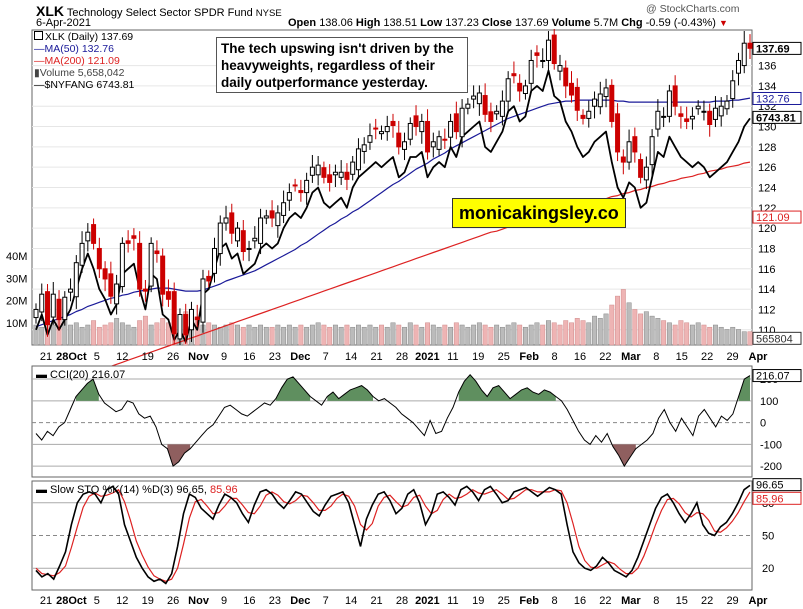 This screenshot has height=609, width=803. Describe the element at coordinates (224, 357) in the screenshot. I see `date-tick-label: 9` at that location.